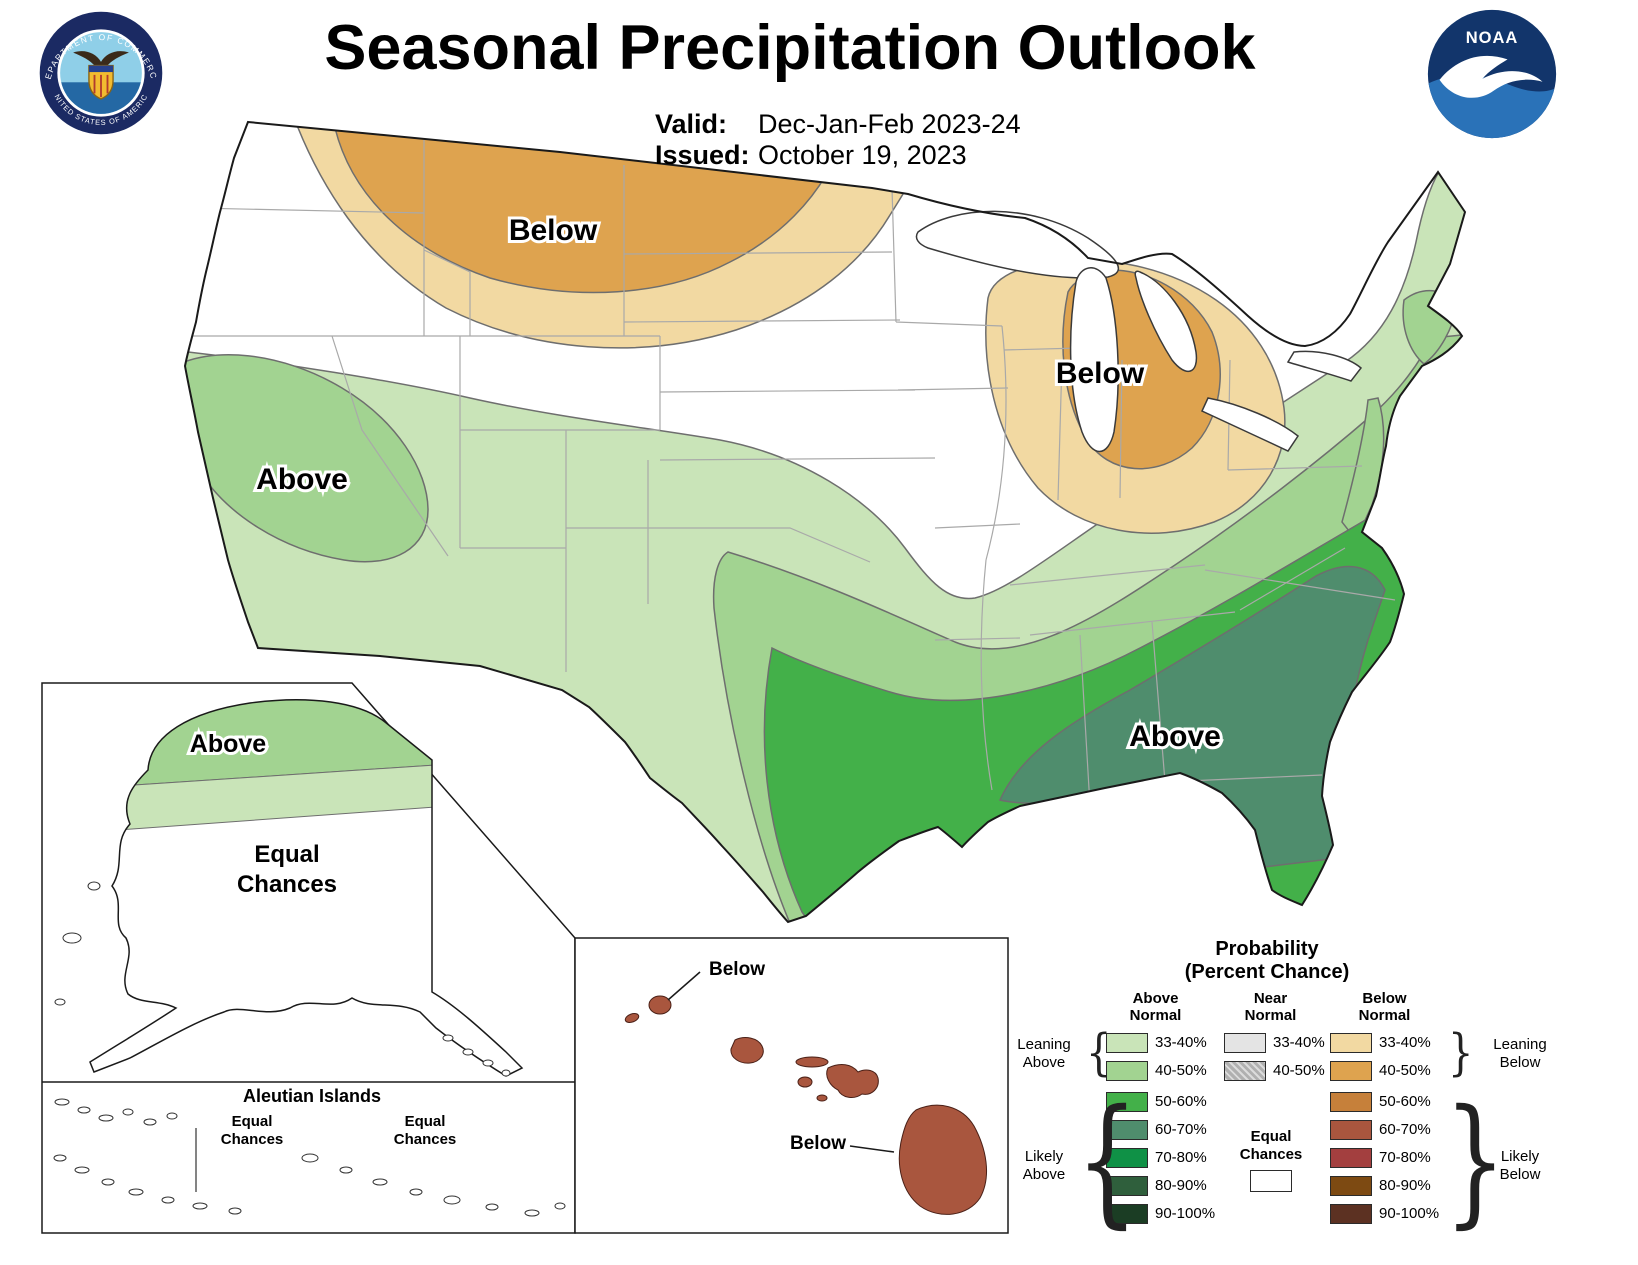  Describe the element at coordinates (101, 86) in the screenshot. I see `seal-shield-stripes` at that location.